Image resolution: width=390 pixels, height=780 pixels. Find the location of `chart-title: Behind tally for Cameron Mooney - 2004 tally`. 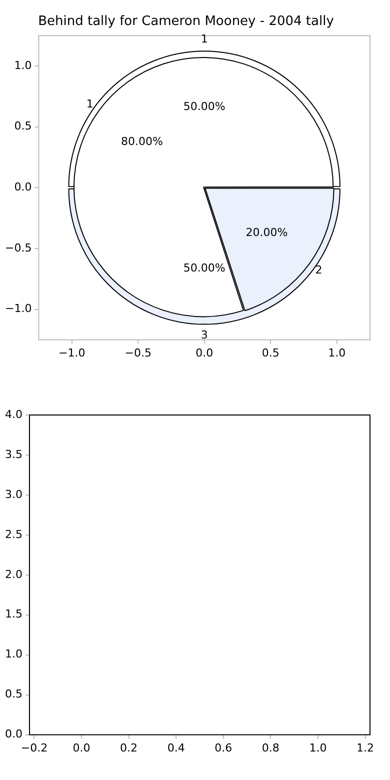

chart-title: Behind tally for Cameron Mooney - 2004 tally is located at coordinates (186, 22).